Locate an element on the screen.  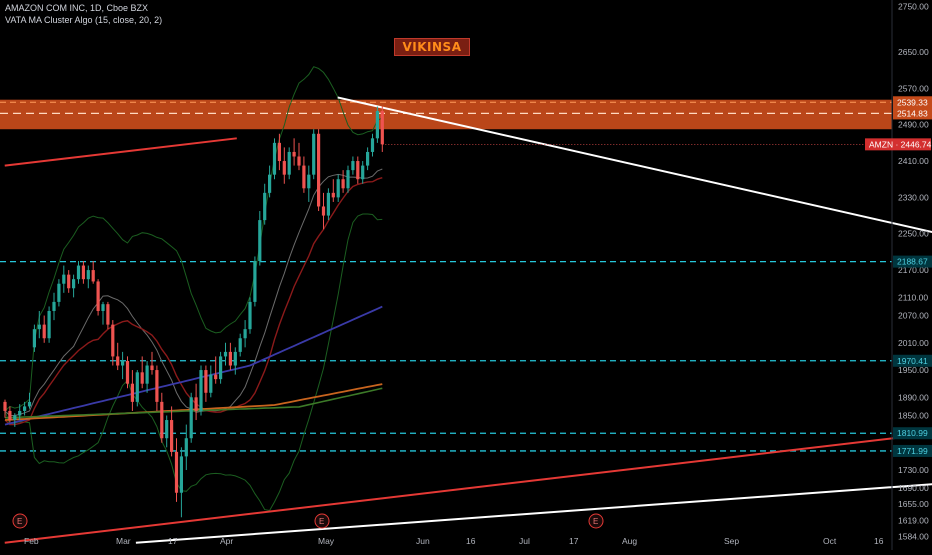
price-tick: 1890.00 is located at coordinates (913, 397).